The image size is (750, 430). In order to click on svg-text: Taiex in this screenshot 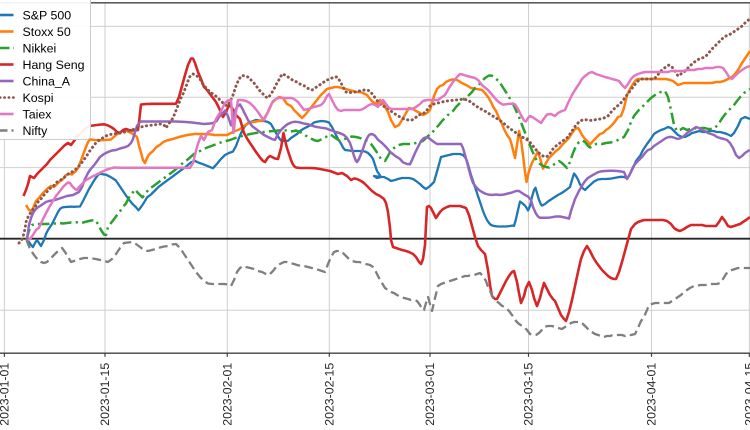, I will do `click(38, 114)`.